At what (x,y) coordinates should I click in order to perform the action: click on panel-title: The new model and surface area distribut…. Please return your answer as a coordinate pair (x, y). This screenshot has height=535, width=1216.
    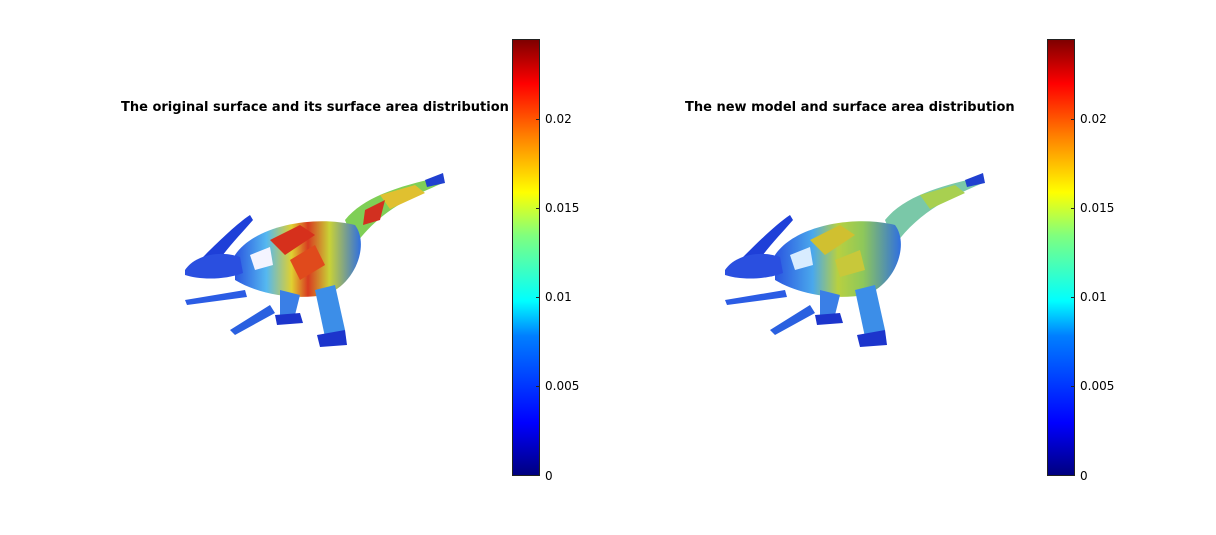
    Looking at the image, I should click on (850, 107).